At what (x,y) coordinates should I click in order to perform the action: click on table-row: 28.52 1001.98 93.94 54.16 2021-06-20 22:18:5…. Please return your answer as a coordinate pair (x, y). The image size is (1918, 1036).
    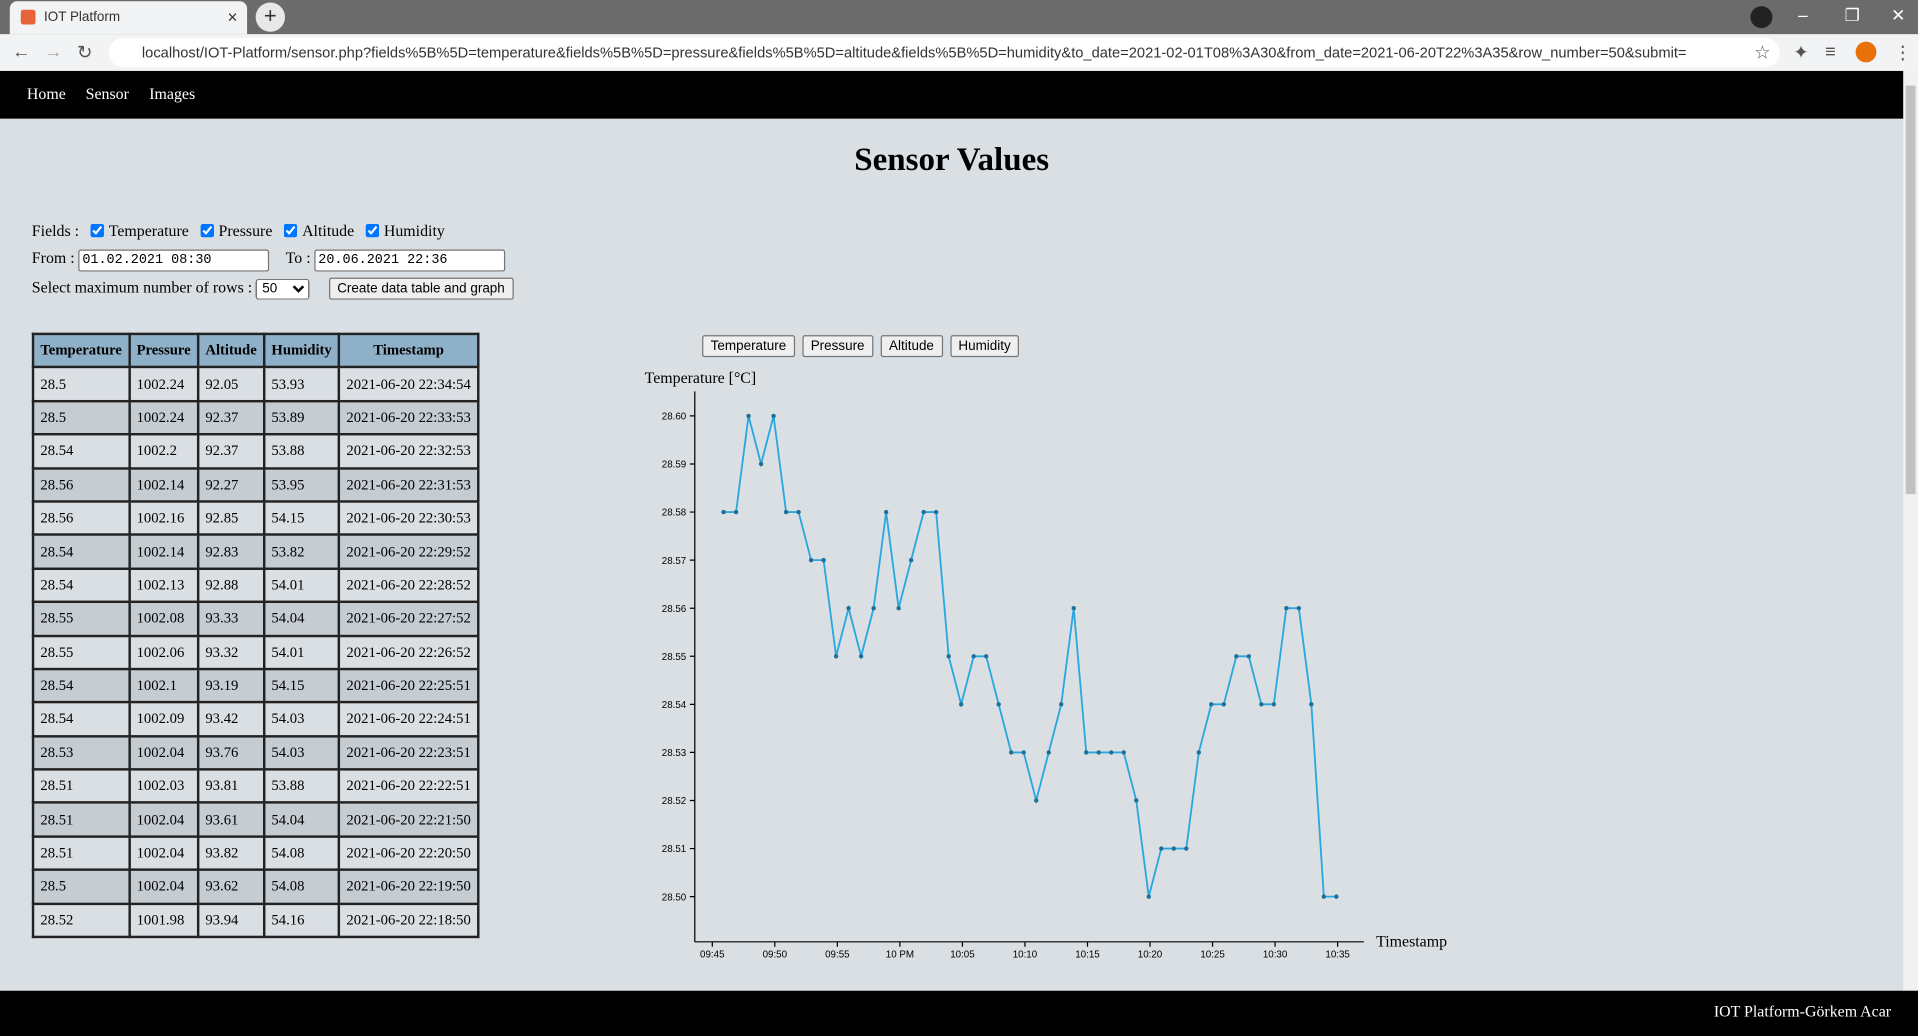
    Looking at the image, I should click on (255, 920).